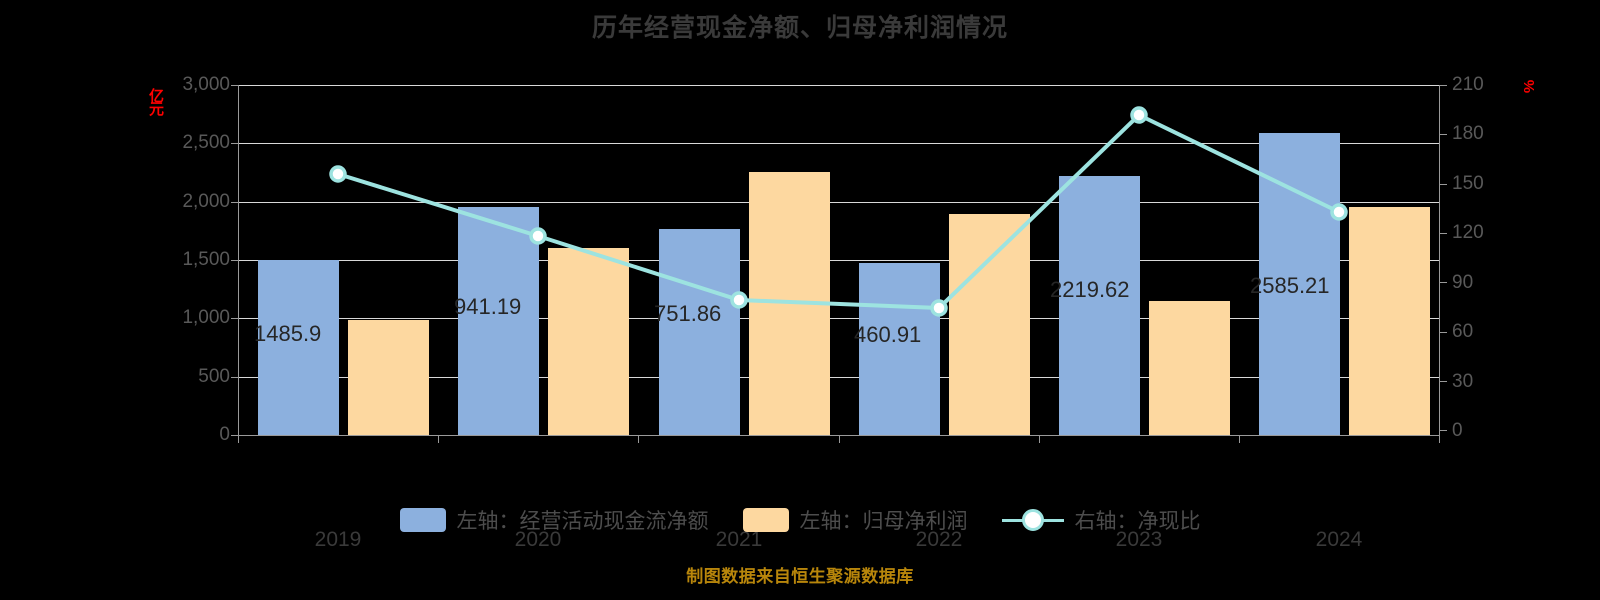 This screenshot has width=1600, height=600. Describe the element at coordinates (799, 28) in the screenshot. I see `page-title: 历年经营现金净额、归母净利润情况` at that location.